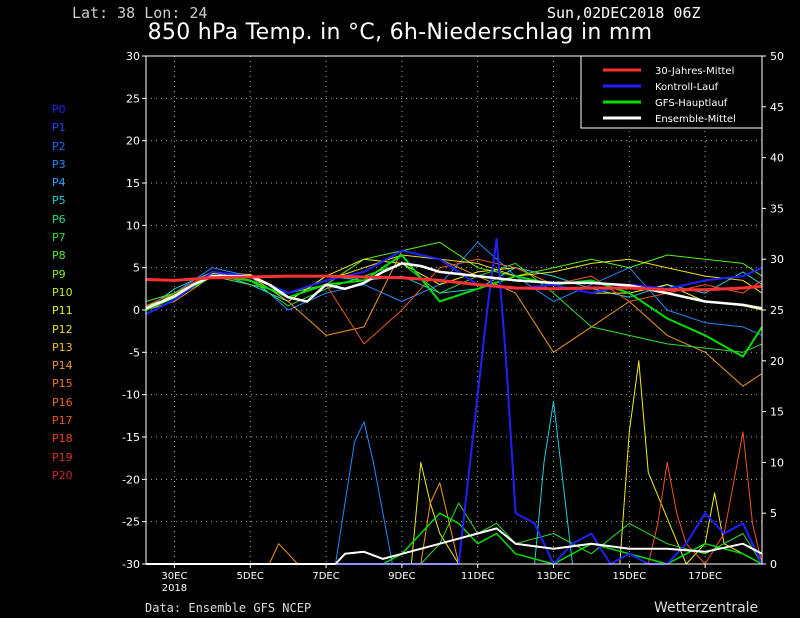 The height and width of the screenshot is (618, 800). What do you see at coordinates (777, 361) in the screenshot?
I see `right-tick-label: 20` at bounding box center [777, 361].